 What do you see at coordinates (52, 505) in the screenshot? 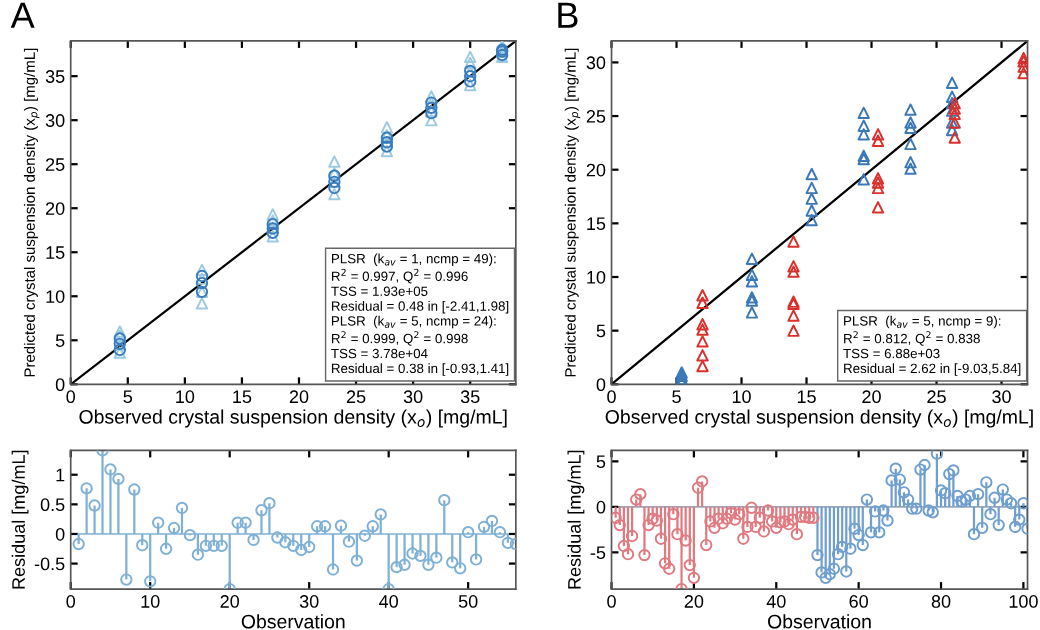
I see `y-tick-label: 0.5` at bounding box center [52, 505].